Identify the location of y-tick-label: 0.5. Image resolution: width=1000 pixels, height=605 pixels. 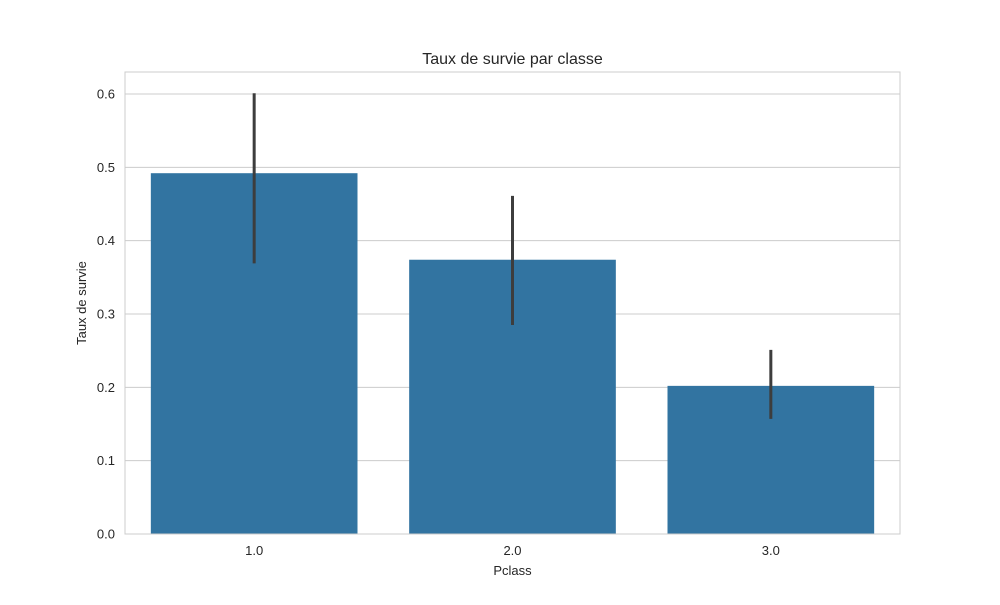
(106, 167).